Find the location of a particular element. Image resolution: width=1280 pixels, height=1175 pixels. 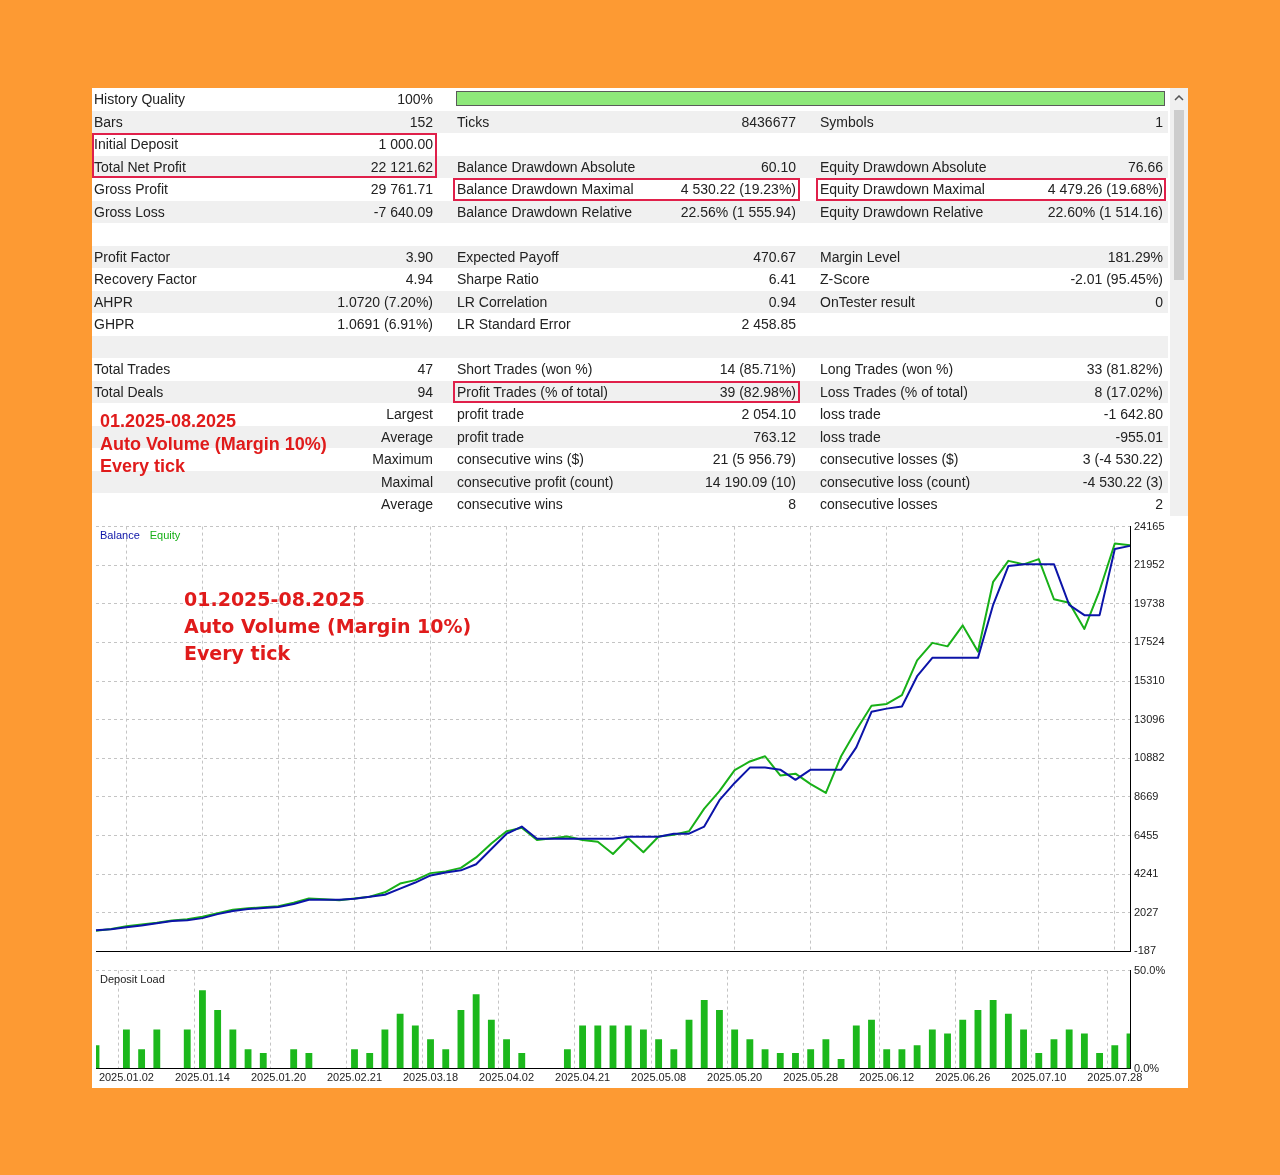

text: Sharpe Ratio is located at coordinates (498, 279).